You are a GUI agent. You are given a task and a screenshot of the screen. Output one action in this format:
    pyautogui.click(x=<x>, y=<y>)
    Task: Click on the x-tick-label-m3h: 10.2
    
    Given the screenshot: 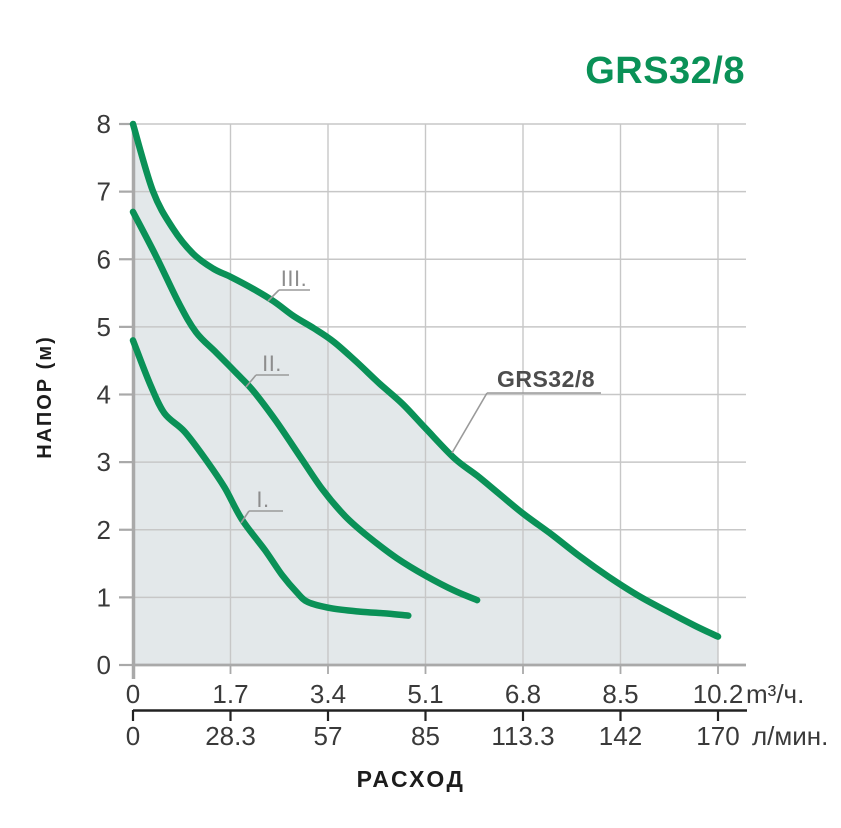 What is the action you would take?
    pyautogui.click(x=718, y=694)
    